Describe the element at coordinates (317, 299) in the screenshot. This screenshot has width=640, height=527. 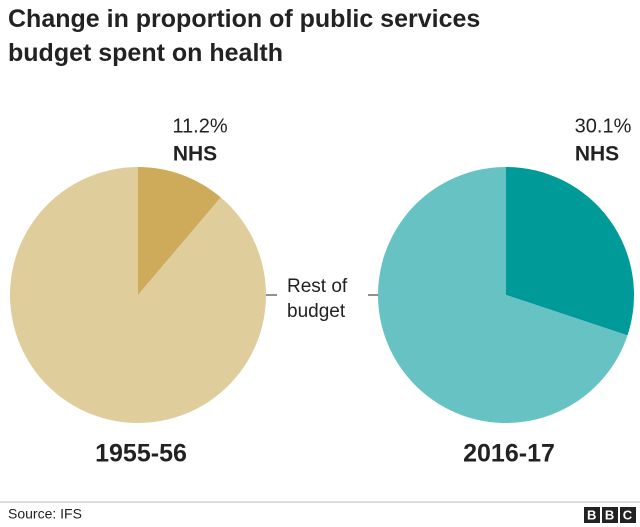
I see `slice-label: Rest of budget` at that location.